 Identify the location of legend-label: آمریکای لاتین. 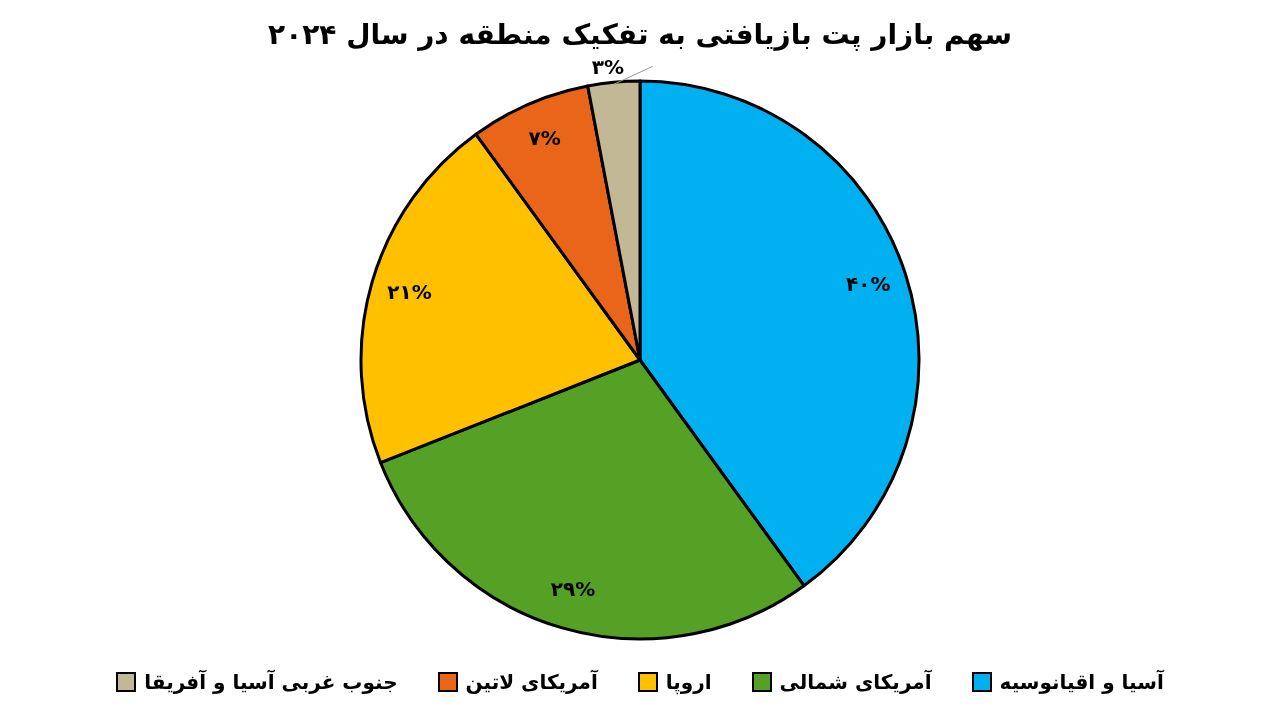
(531, 682).